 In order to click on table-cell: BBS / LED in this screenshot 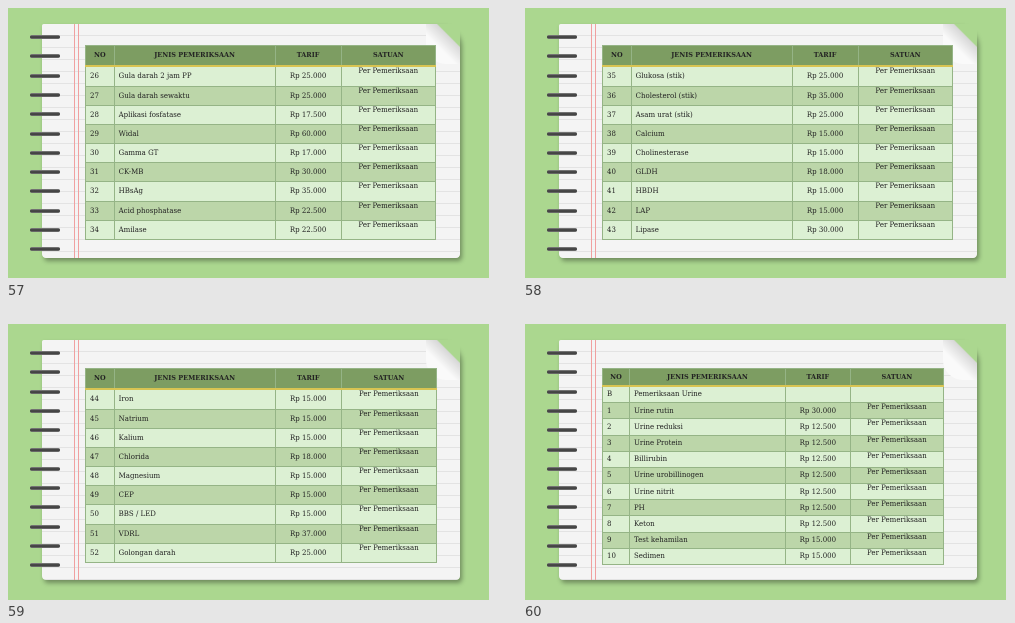, I will do `click(194, 514)`.